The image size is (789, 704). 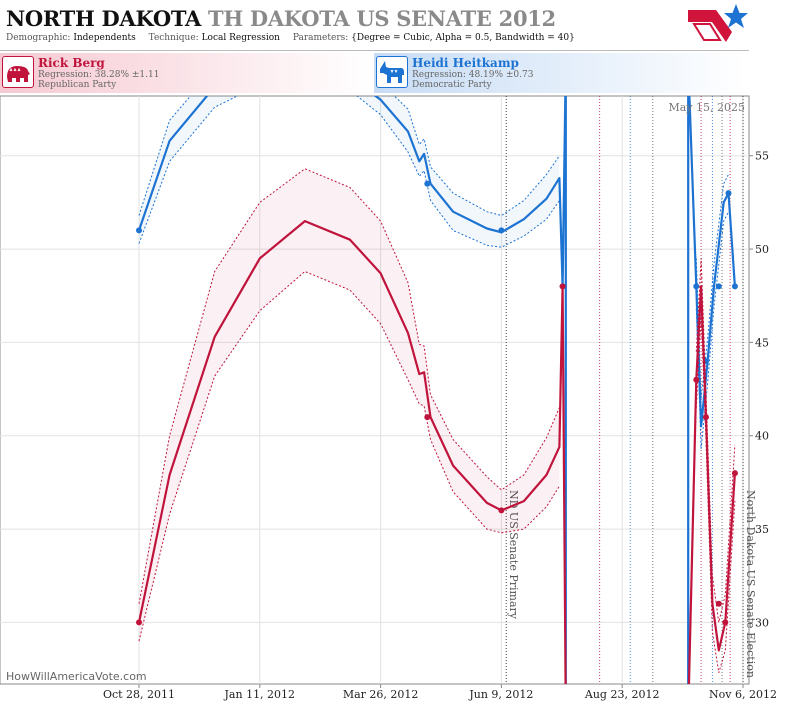 What do you see at coordinates (381, 694) in the screenshot?
I see `x-tick-label: Mar 26, 2012` at bounding box center [381, 694].